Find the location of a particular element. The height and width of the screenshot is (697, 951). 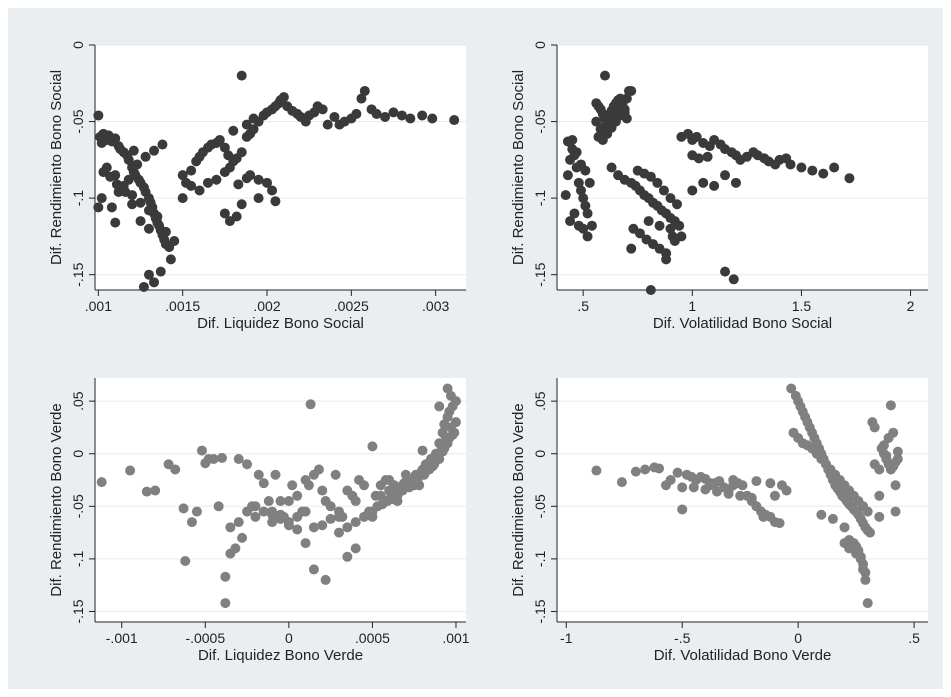

x-tick-label: 0 is located at coordinates (798, 638).